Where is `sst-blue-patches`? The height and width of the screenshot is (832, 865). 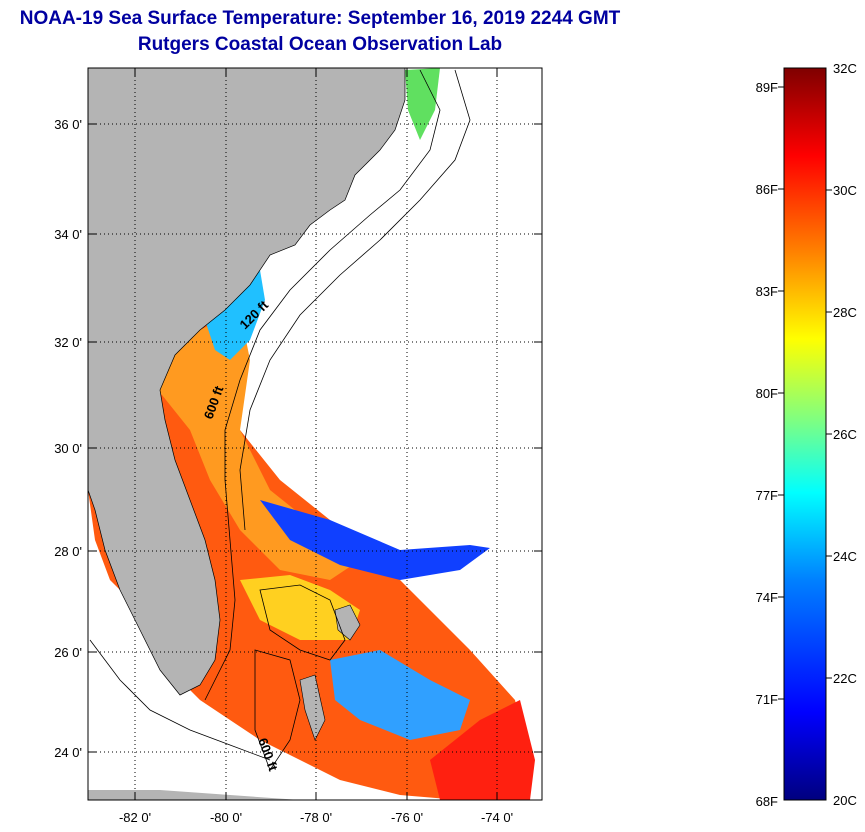
sst-blue-patches is located at coordinates (375, 540).